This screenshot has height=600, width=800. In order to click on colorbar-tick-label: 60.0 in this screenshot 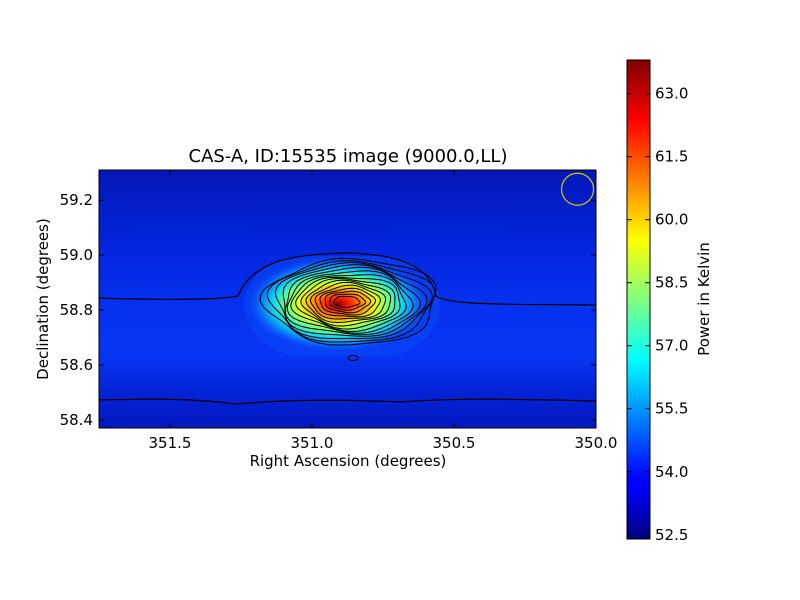, I will do `click(671, 220)`.